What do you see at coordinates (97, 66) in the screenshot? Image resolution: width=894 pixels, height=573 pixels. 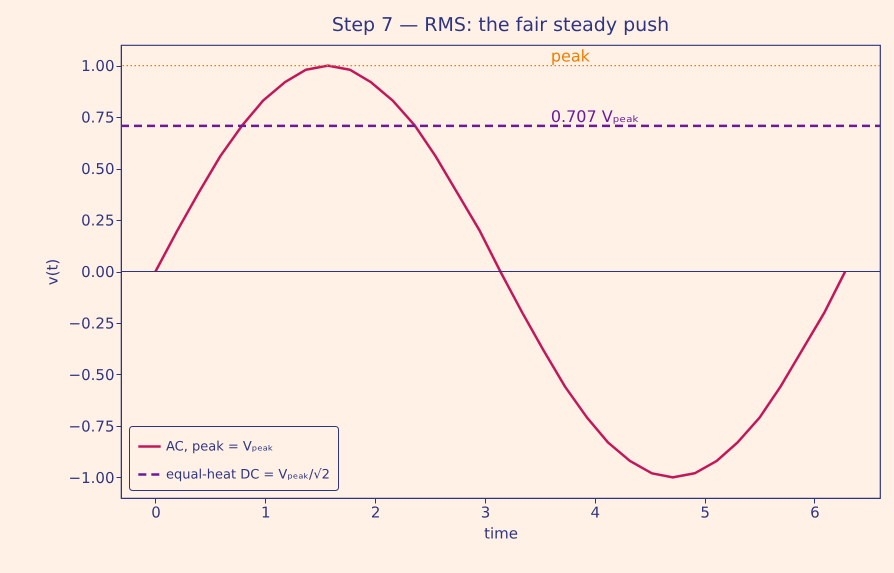 I see `y-tick-label: 1.00` at bounding box center [97, 66].